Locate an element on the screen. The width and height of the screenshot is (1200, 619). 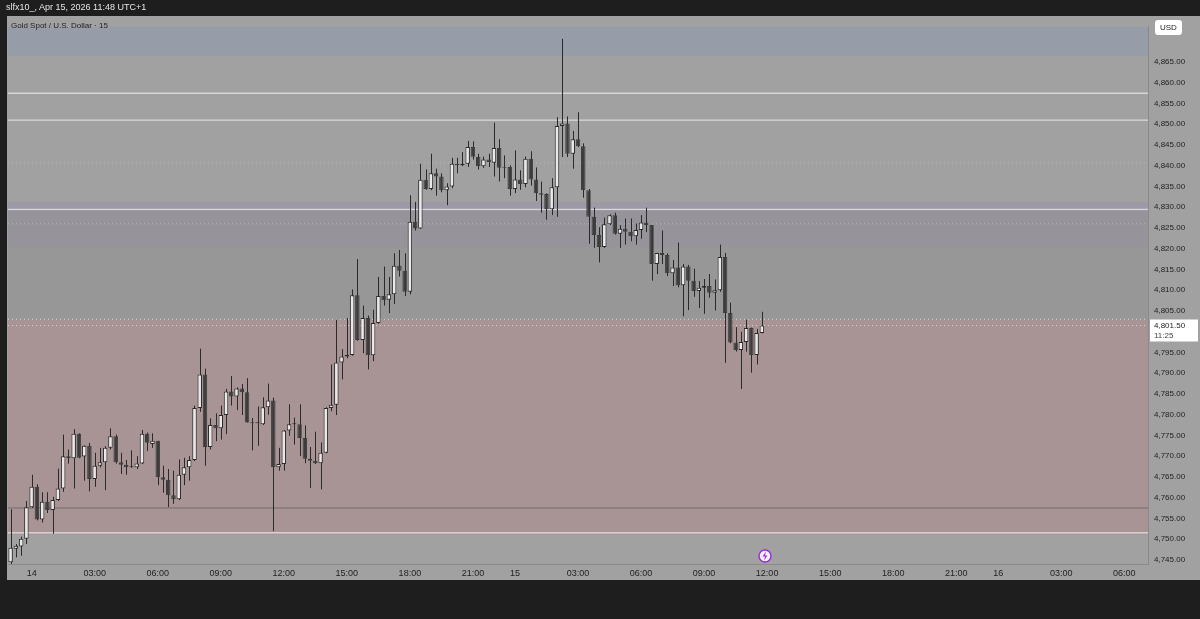
y-tick-label: 4,810.00 is located at coordinates (1170, 290).